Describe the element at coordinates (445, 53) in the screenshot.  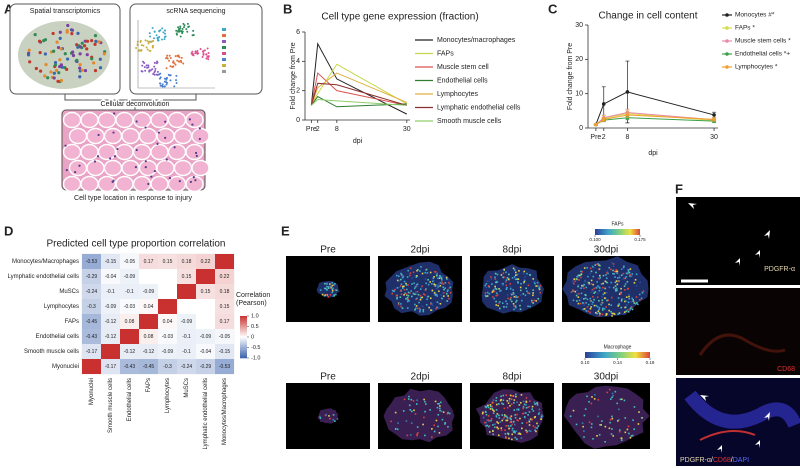
I see `legend-label: FAPs` at that location.